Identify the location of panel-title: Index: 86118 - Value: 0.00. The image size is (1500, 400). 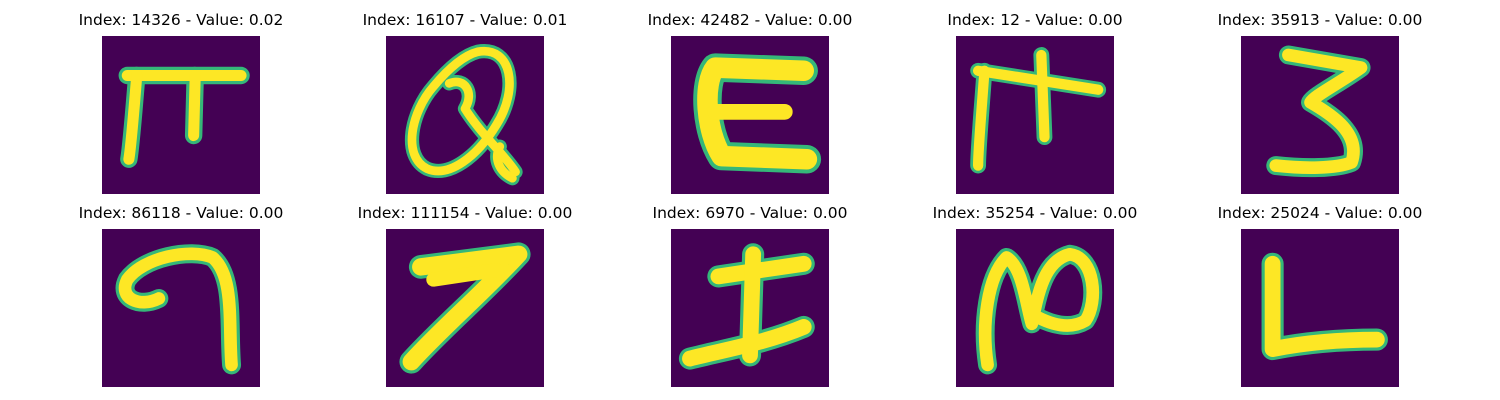
(181, 213).